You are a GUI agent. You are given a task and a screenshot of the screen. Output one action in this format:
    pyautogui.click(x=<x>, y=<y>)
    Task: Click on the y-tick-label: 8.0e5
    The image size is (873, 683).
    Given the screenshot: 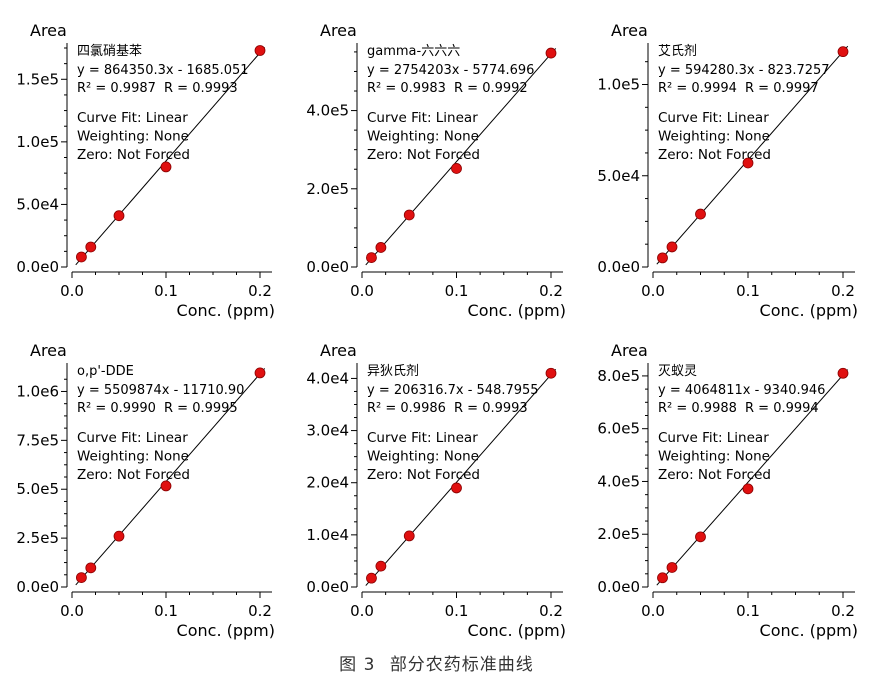 What is the action you would take?
    pyautogui.click(x=618, y=376)
    